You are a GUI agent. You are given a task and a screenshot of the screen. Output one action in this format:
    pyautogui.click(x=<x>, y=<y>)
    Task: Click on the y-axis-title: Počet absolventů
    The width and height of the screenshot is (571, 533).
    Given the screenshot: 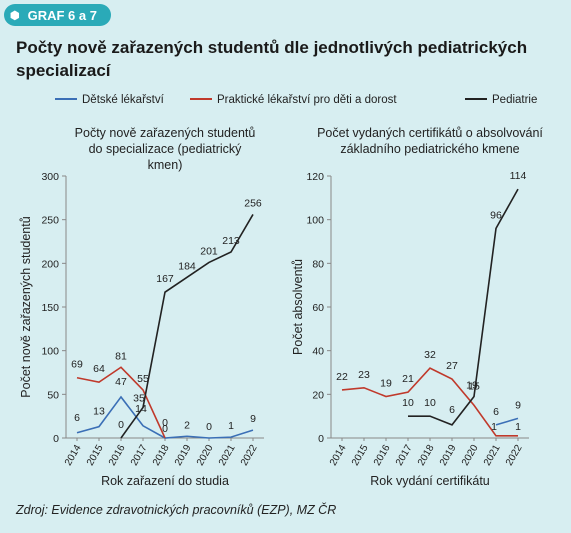 What is the action you would take?
    pyautogui.click(x=298, y=307)
    